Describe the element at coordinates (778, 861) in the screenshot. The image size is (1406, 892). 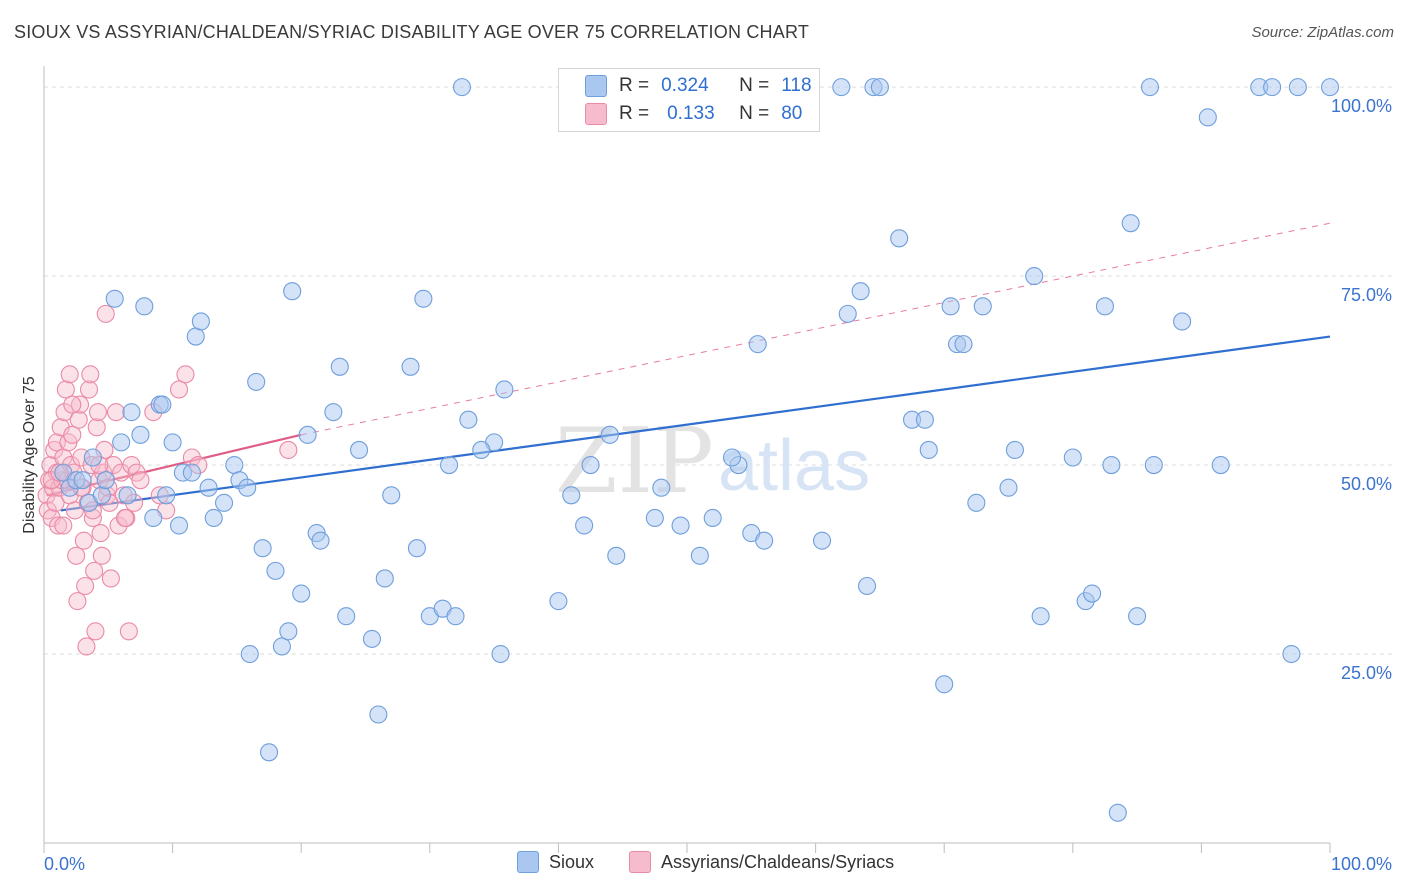
I see `assyrian-legend-label: Assyrians/Chaldeans/Syriacs` at that location.